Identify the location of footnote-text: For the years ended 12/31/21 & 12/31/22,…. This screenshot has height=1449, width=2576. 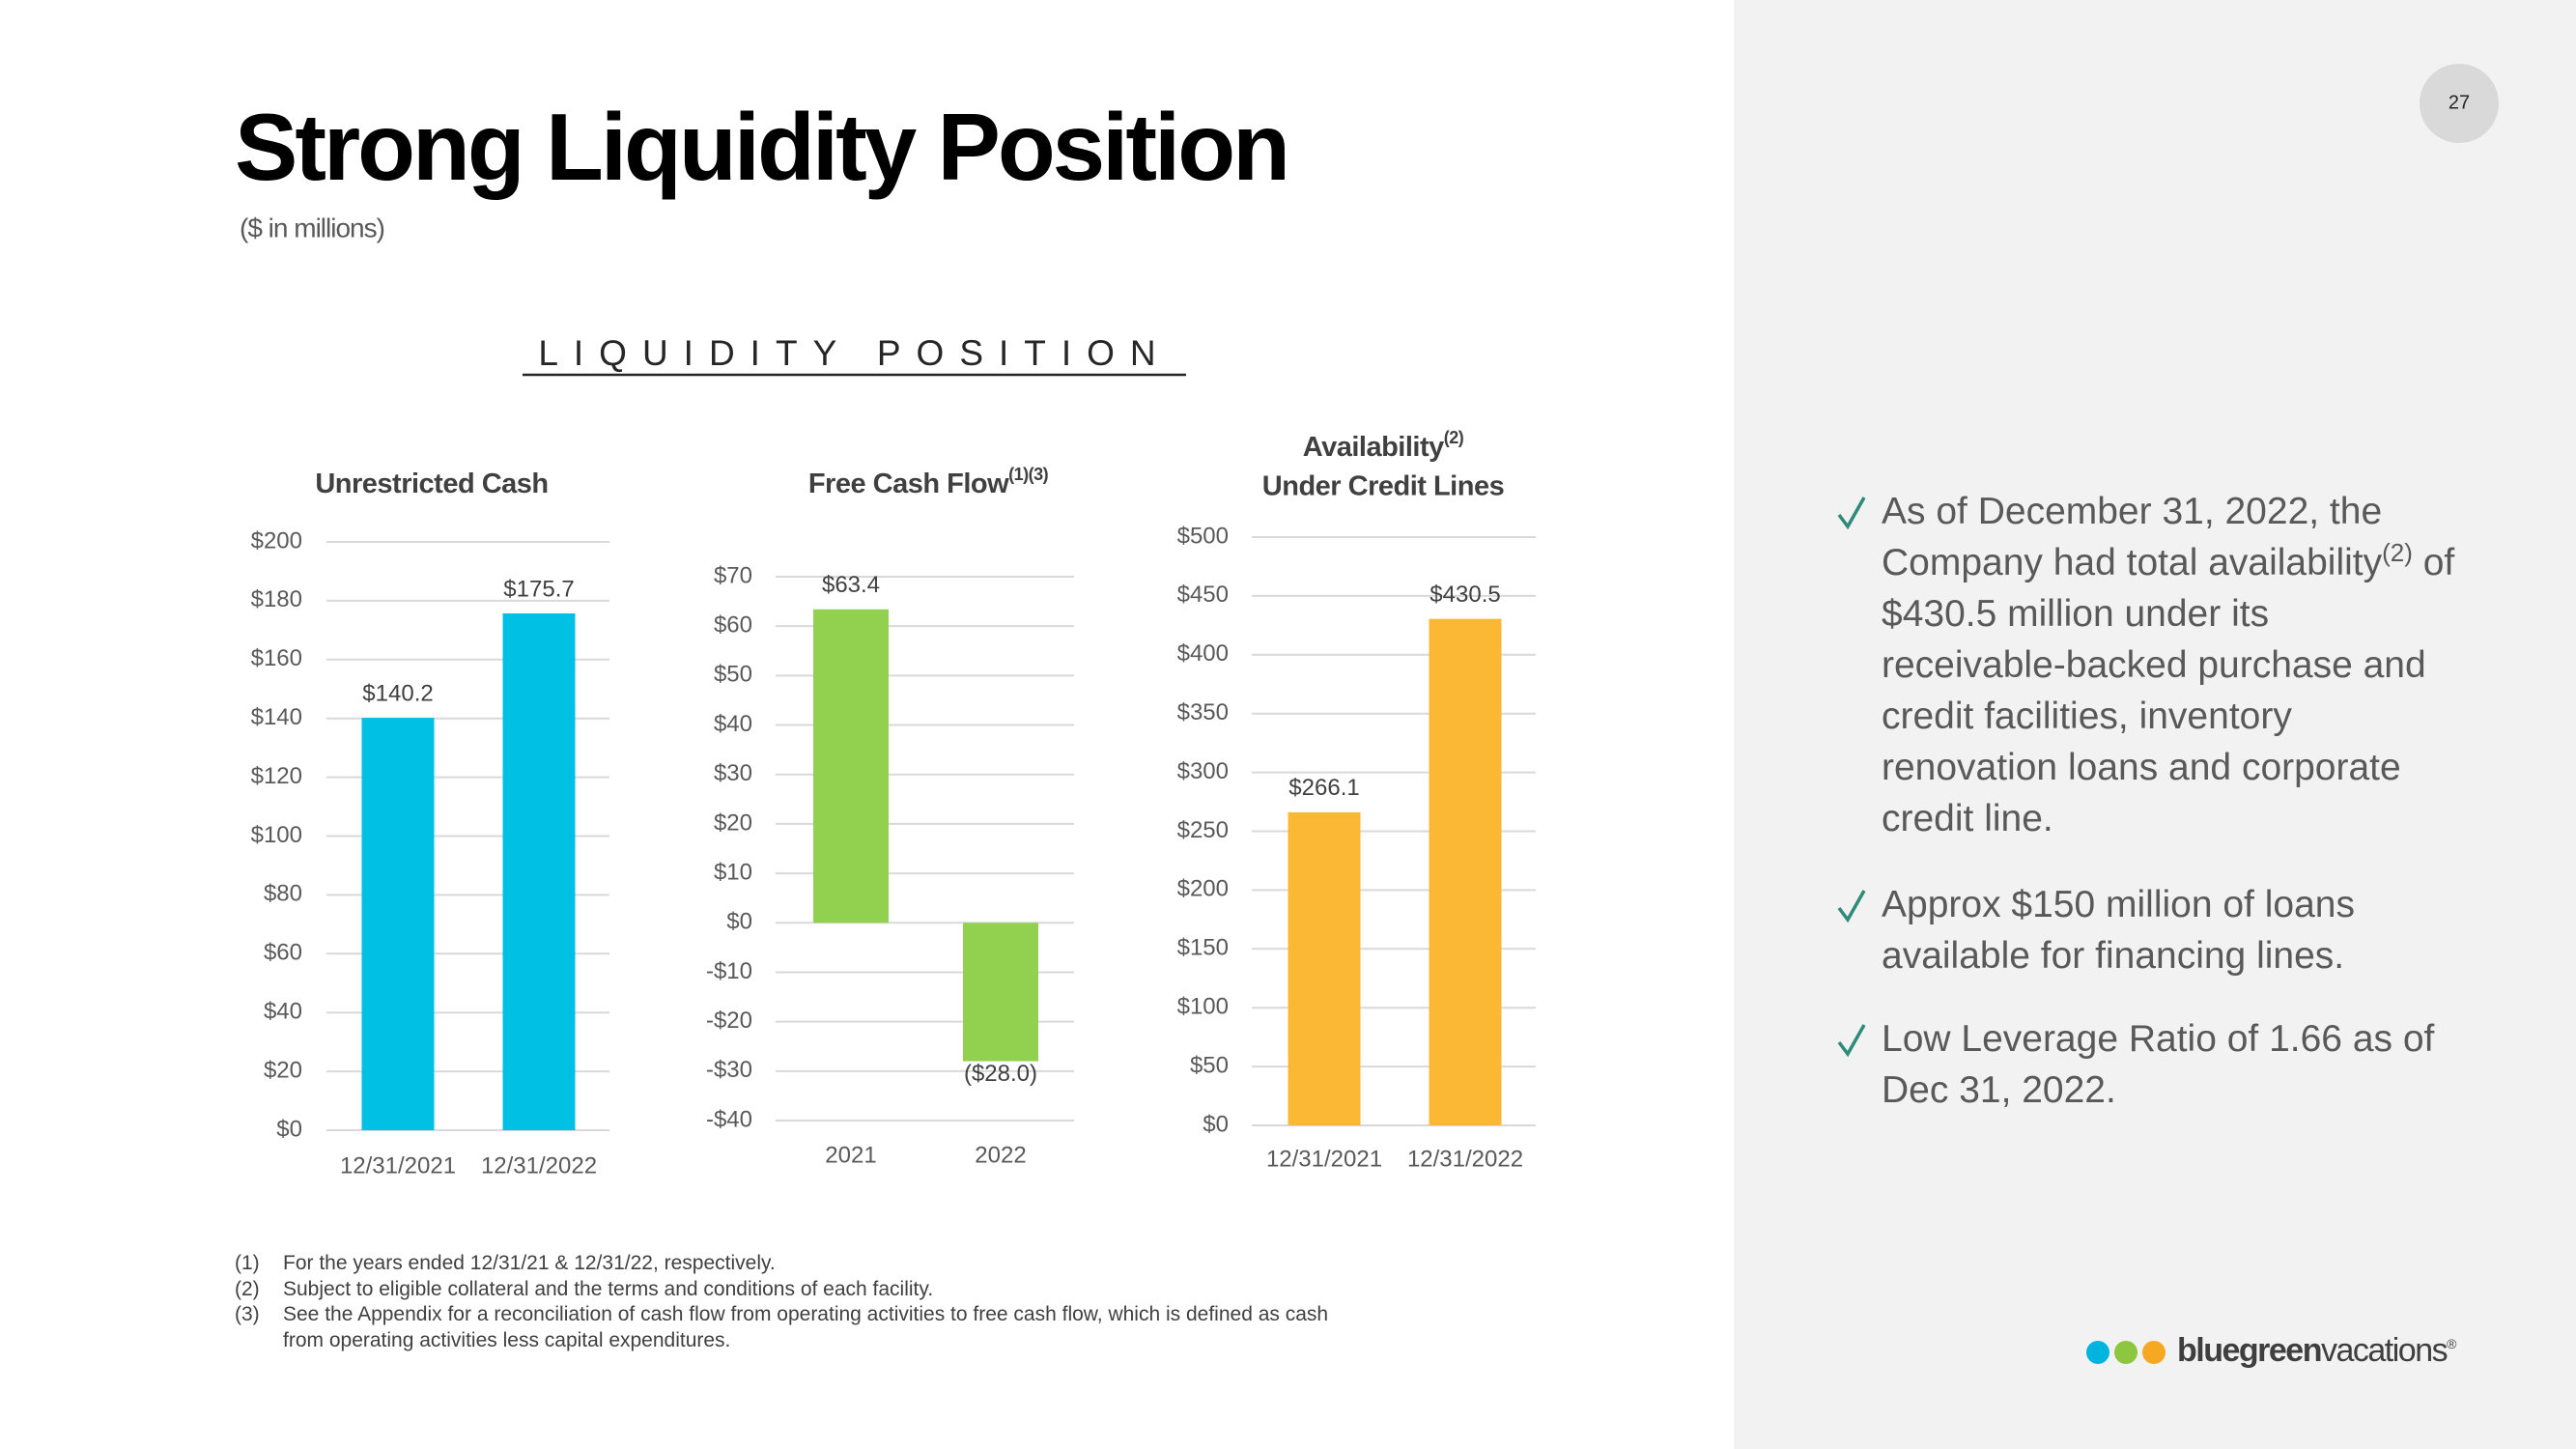
(529, 1263).